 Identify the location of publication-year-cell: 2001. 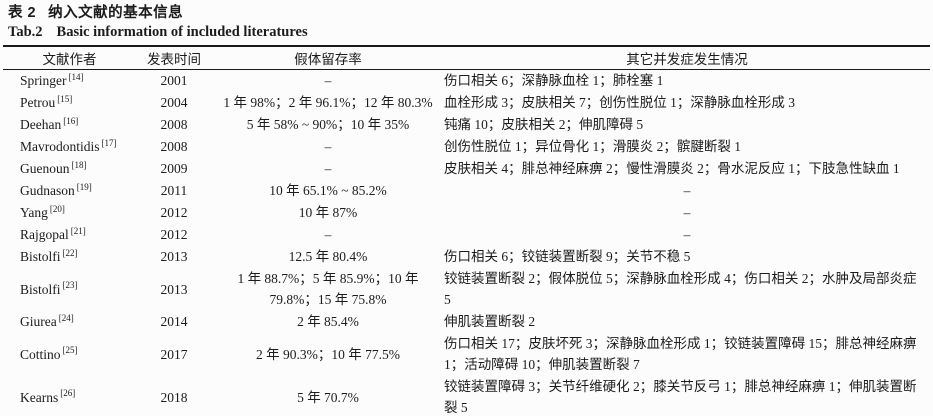
(174, 80).